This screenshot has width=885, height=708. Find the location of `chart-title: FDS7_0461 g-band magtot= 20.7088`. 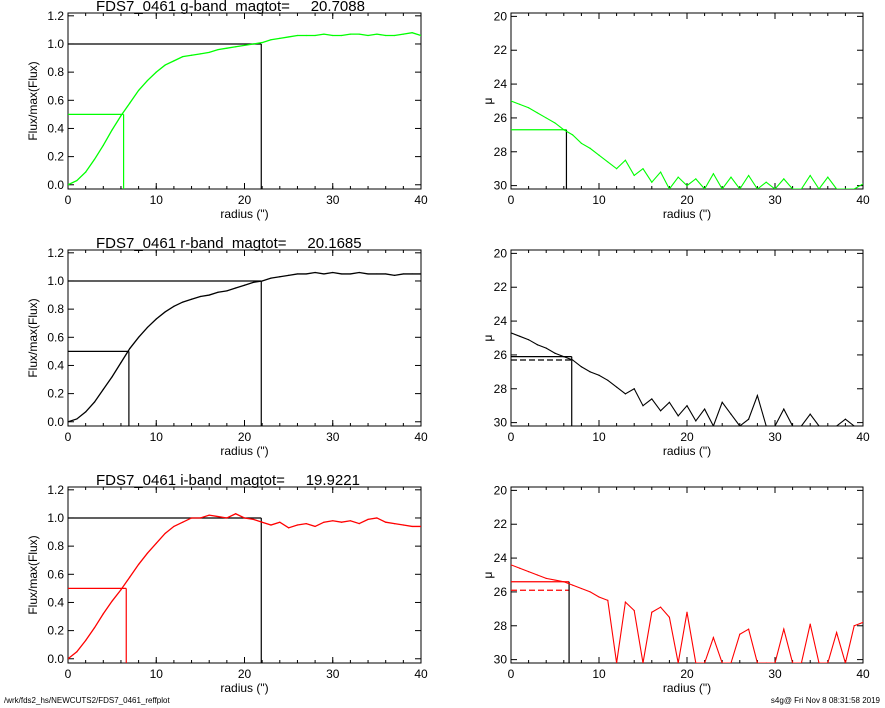

chart-title: FDS7_0461 g-band magtot= 20.7088 is located at coordinates (230, 7).